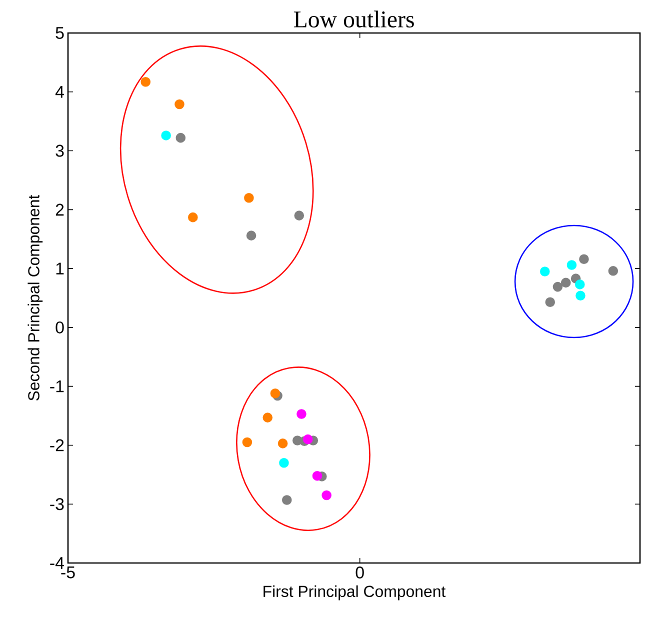 The width and height of the screenshot is (650, 622). What do you see at coordinates (355, 592) in the screenshot?
I see `x-axis-title: First Principal Component` at bounding box center [355, 592].